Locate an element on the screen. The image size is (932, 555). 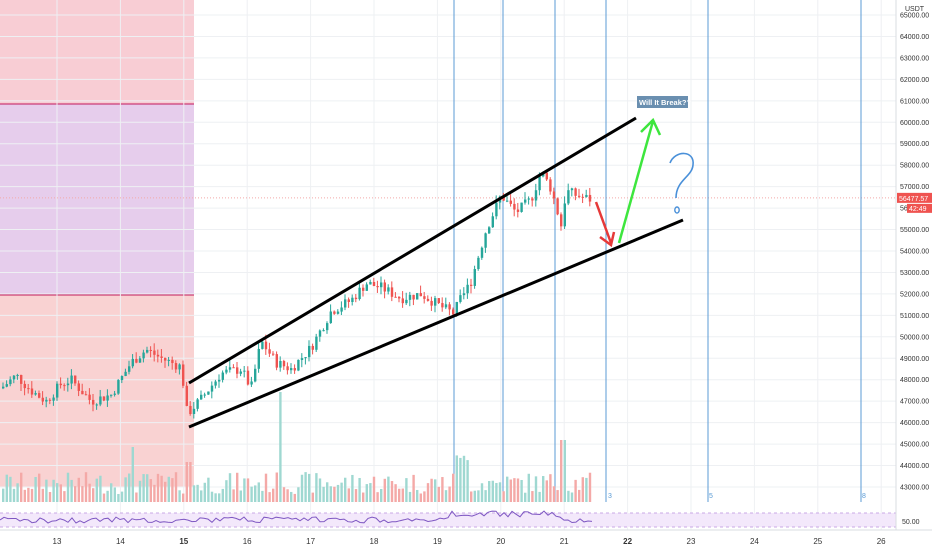
price-tick-label: 60000.00 is located at coordinates (914, 123).